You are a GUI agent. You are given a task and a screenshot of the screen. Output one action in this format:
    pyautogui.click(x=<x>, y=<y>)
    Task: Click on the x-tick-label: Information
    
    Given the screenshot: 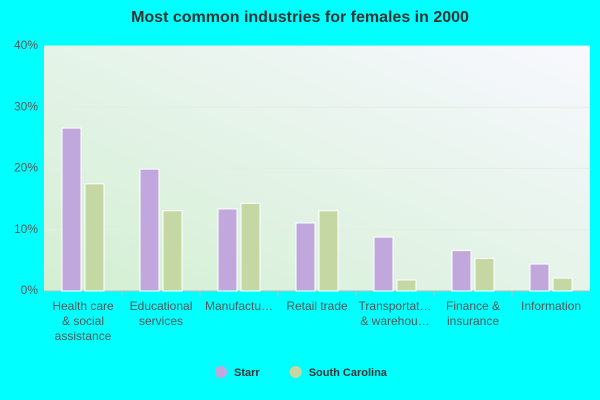 What is the action you would take?
    pyautogui.click(x=551, y=306)
    